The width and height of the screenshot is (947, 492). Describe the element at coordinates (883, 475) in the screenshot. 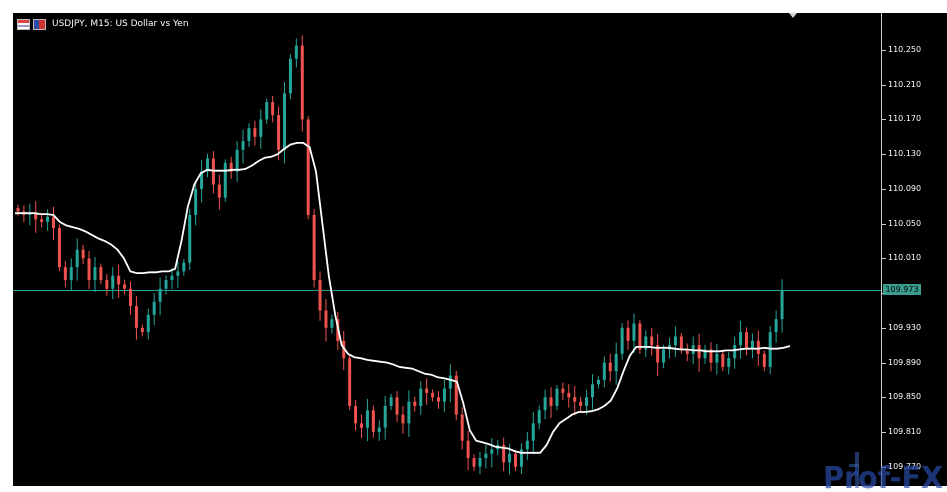

I see `logo-text: Prof-FX` at that location.